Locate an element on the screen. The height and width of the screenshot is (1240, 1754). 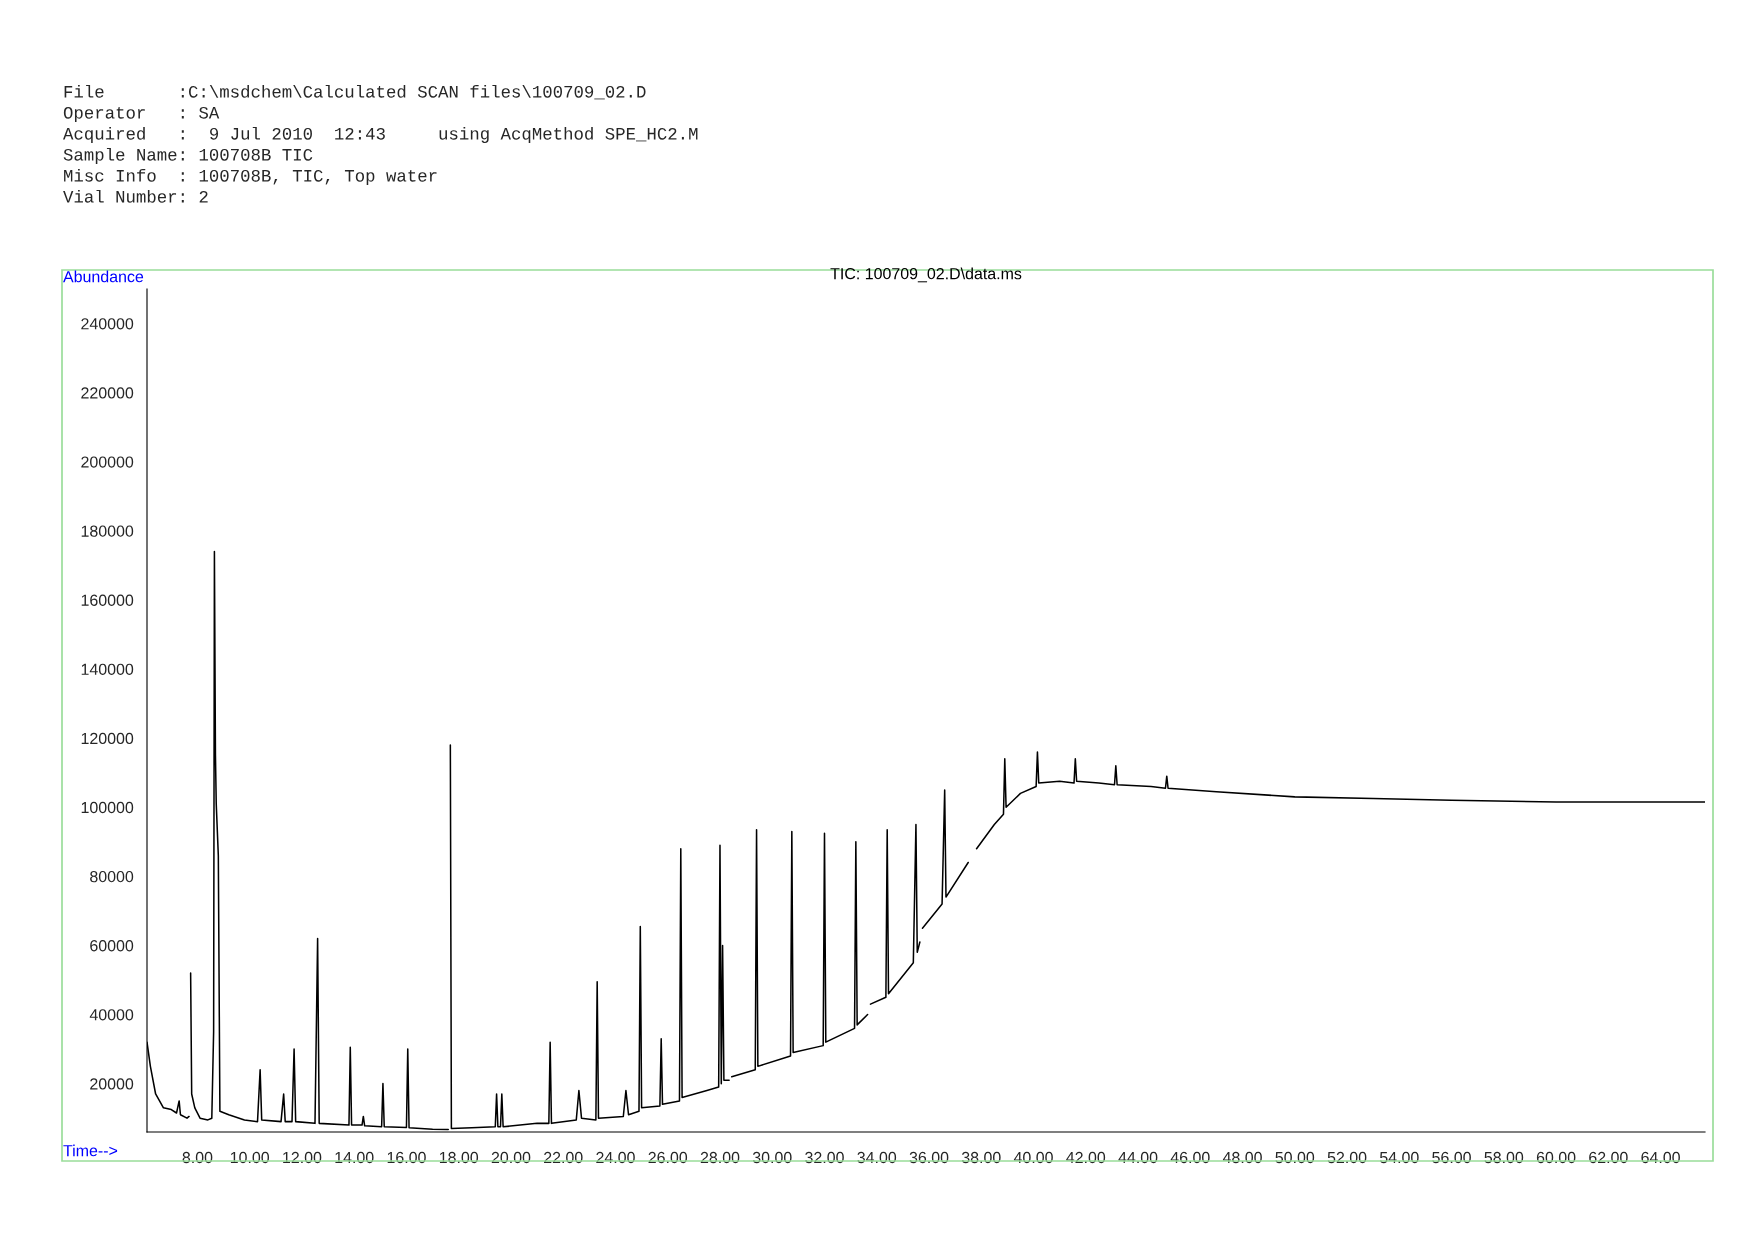
y-tick-label: 100000 is located at coordinates (107, 807).